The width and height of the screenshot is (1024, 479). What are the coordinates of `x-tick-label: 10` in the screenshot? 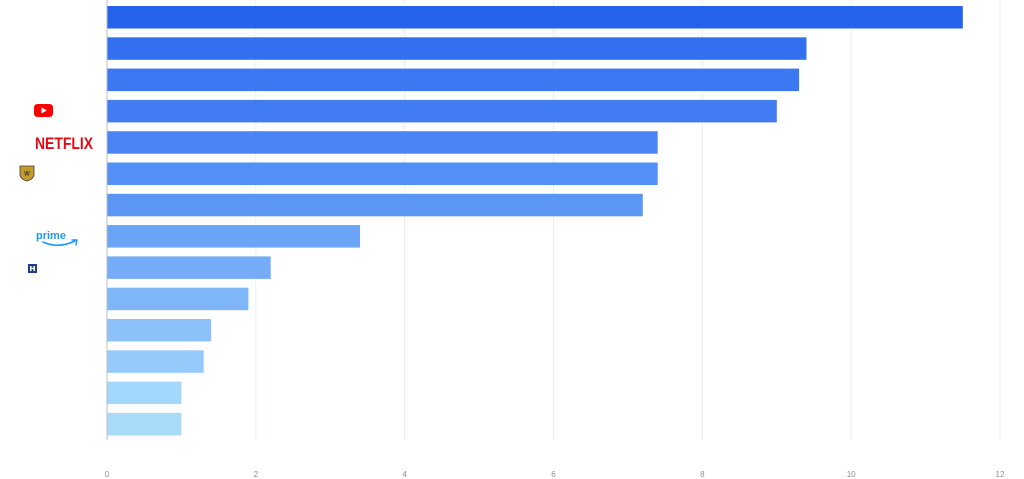 It's located at (851, 474).